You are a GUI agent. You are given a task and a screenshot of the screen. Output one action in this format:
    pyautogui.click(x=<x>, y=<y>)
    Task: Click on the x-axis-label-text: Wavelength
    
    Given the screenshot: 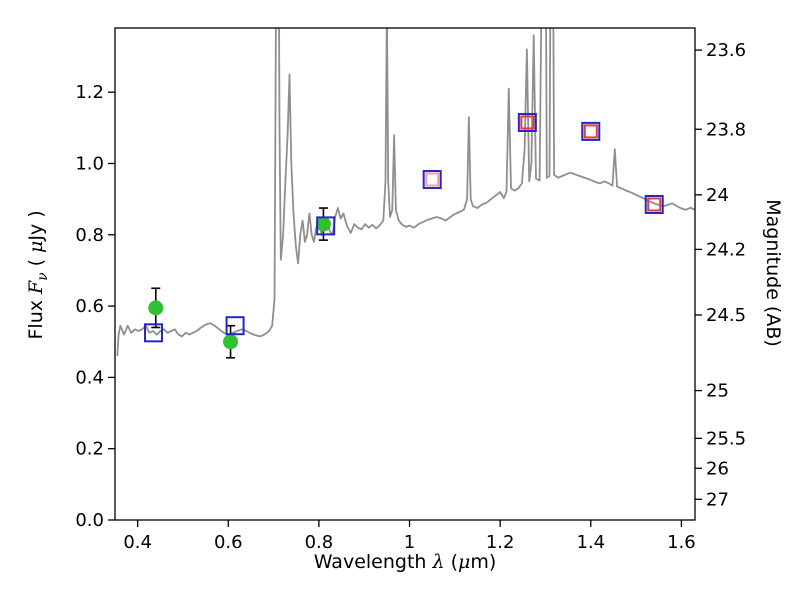 What is the action you would take?
    pyautogui.click(x=373, y=562)
    